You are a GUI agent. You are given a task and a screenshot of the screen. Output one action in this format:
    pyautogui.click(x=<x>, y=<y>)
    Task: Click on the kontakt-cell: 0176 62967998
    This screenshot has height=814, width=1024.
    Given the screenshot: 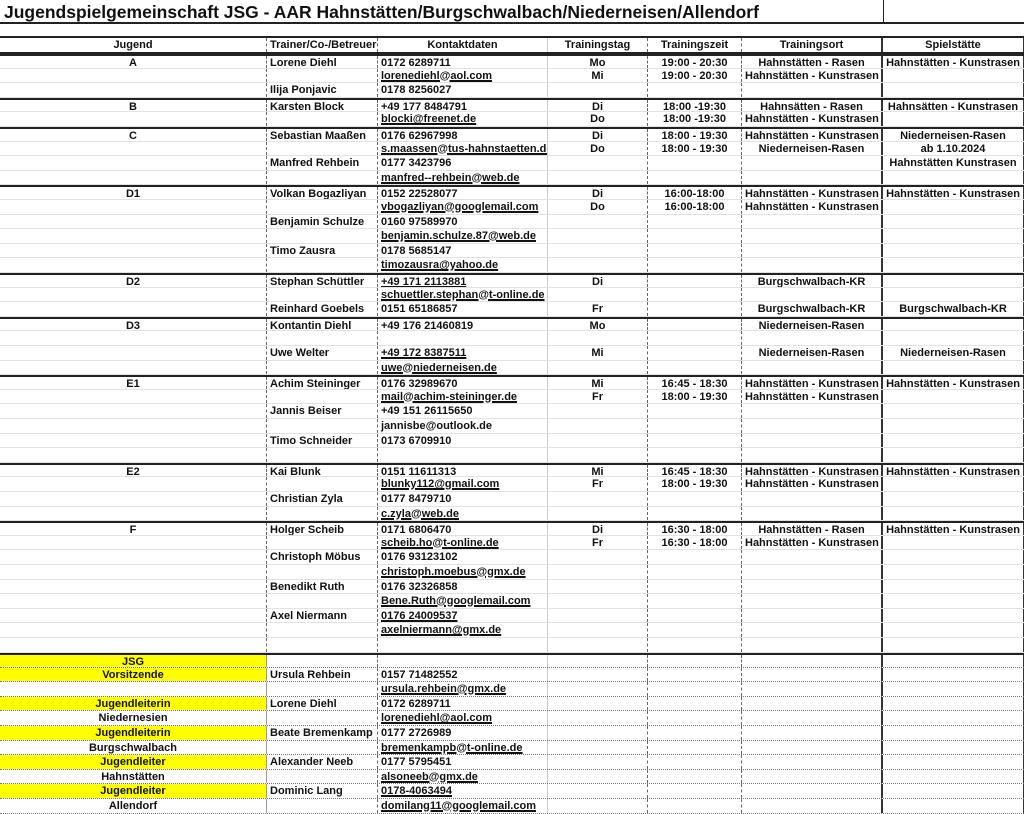 What is the action you would take?
    pyautogui.click(x=463, y=135)
    